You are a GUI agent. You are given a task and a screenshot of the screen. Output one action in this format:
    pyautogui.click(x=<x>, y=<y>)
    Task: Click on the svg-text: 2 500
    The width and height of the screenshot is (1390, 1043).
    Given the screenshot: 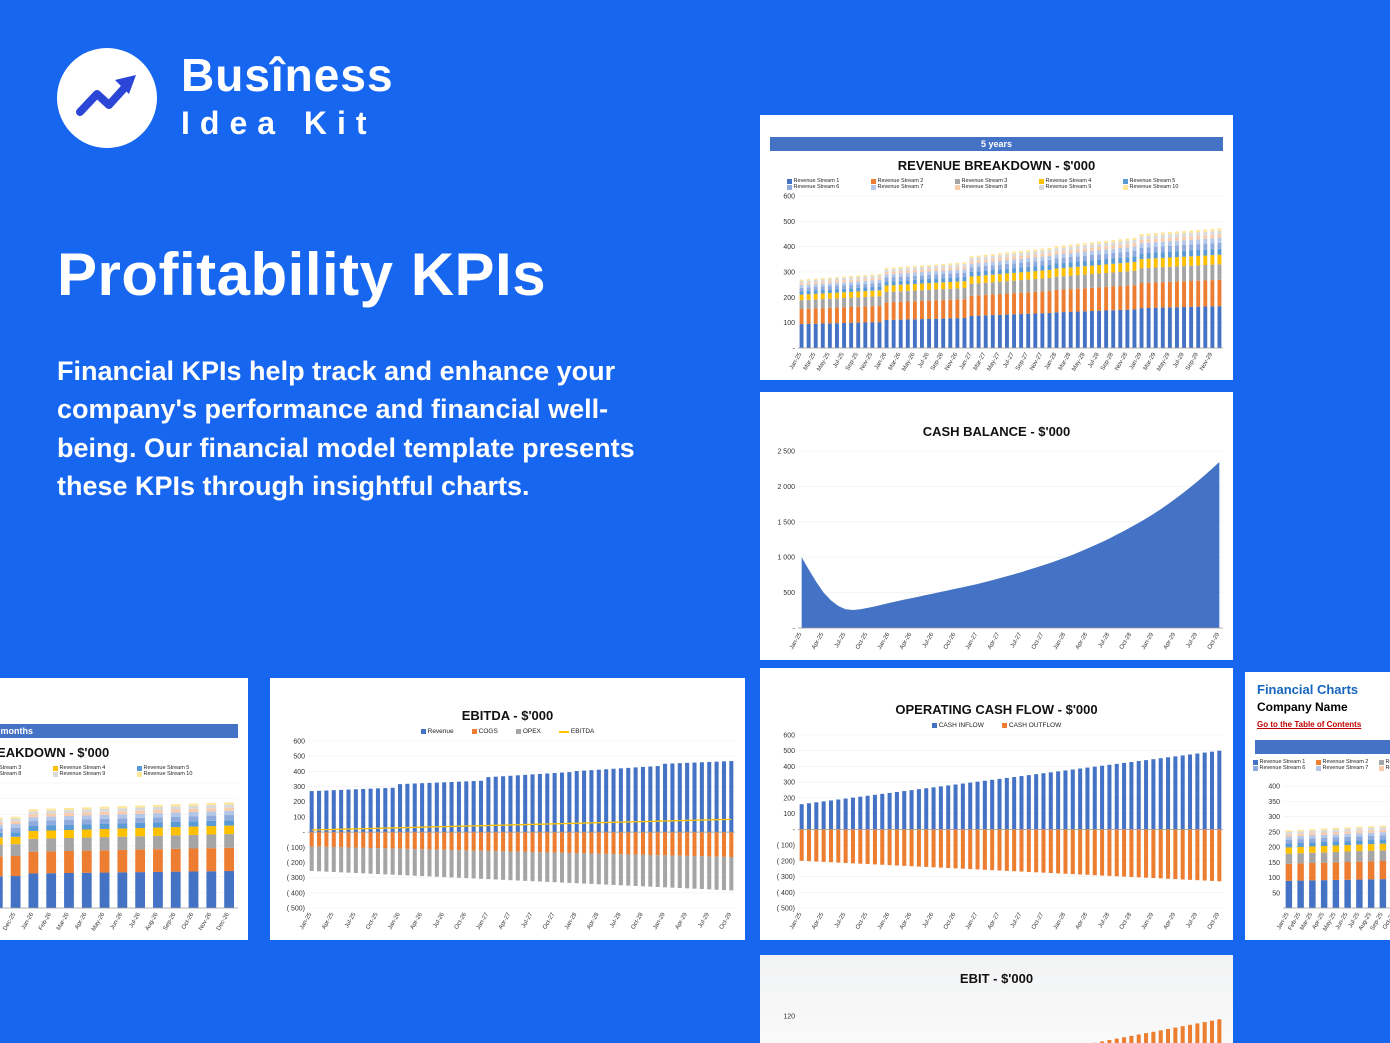 What is the action you would take?
    pyautogui.click(x=786, y=452)
    